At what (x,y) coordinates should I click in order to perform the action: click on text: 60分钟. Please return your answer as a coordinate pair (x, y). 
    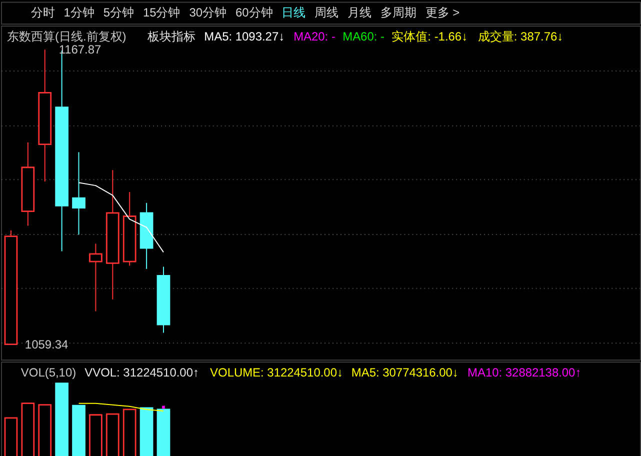
    Looking at the image, I should click on (254, 13).